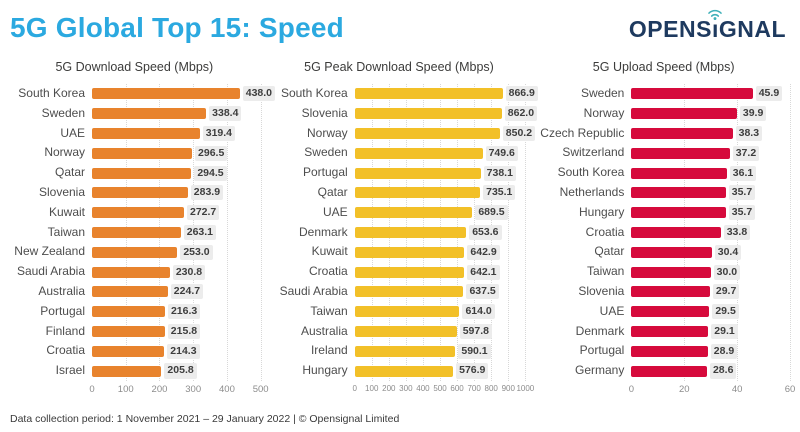 The image size is (800, 432). I want to click on bar-row: 637.5, so click(440, 292).